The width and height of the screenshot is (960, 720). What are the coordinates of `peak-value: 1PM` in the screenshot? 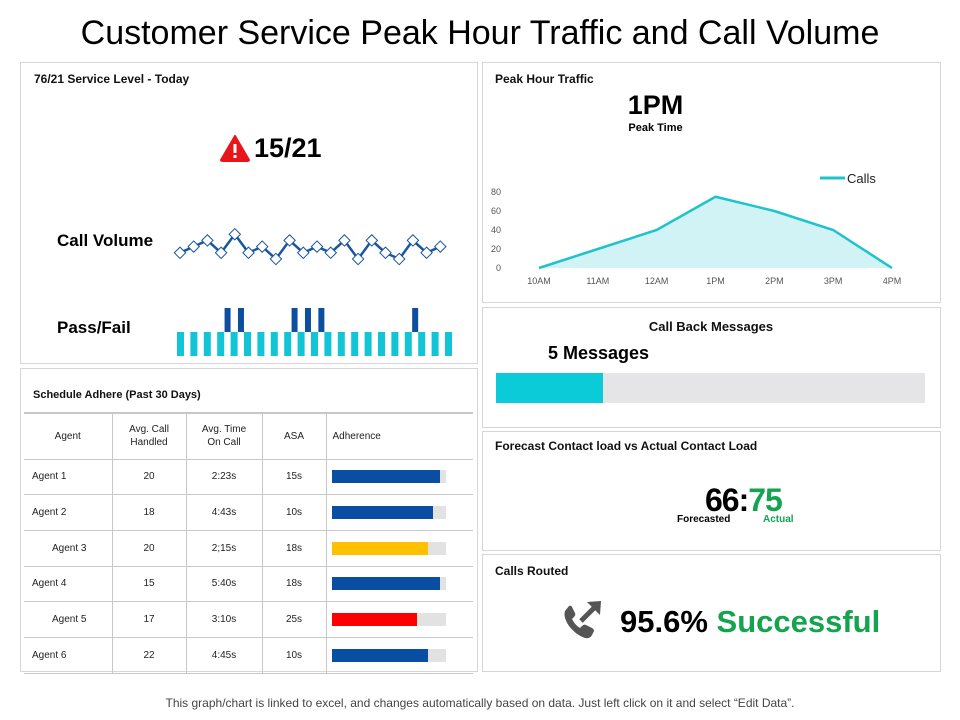 It's located at (655, 105).